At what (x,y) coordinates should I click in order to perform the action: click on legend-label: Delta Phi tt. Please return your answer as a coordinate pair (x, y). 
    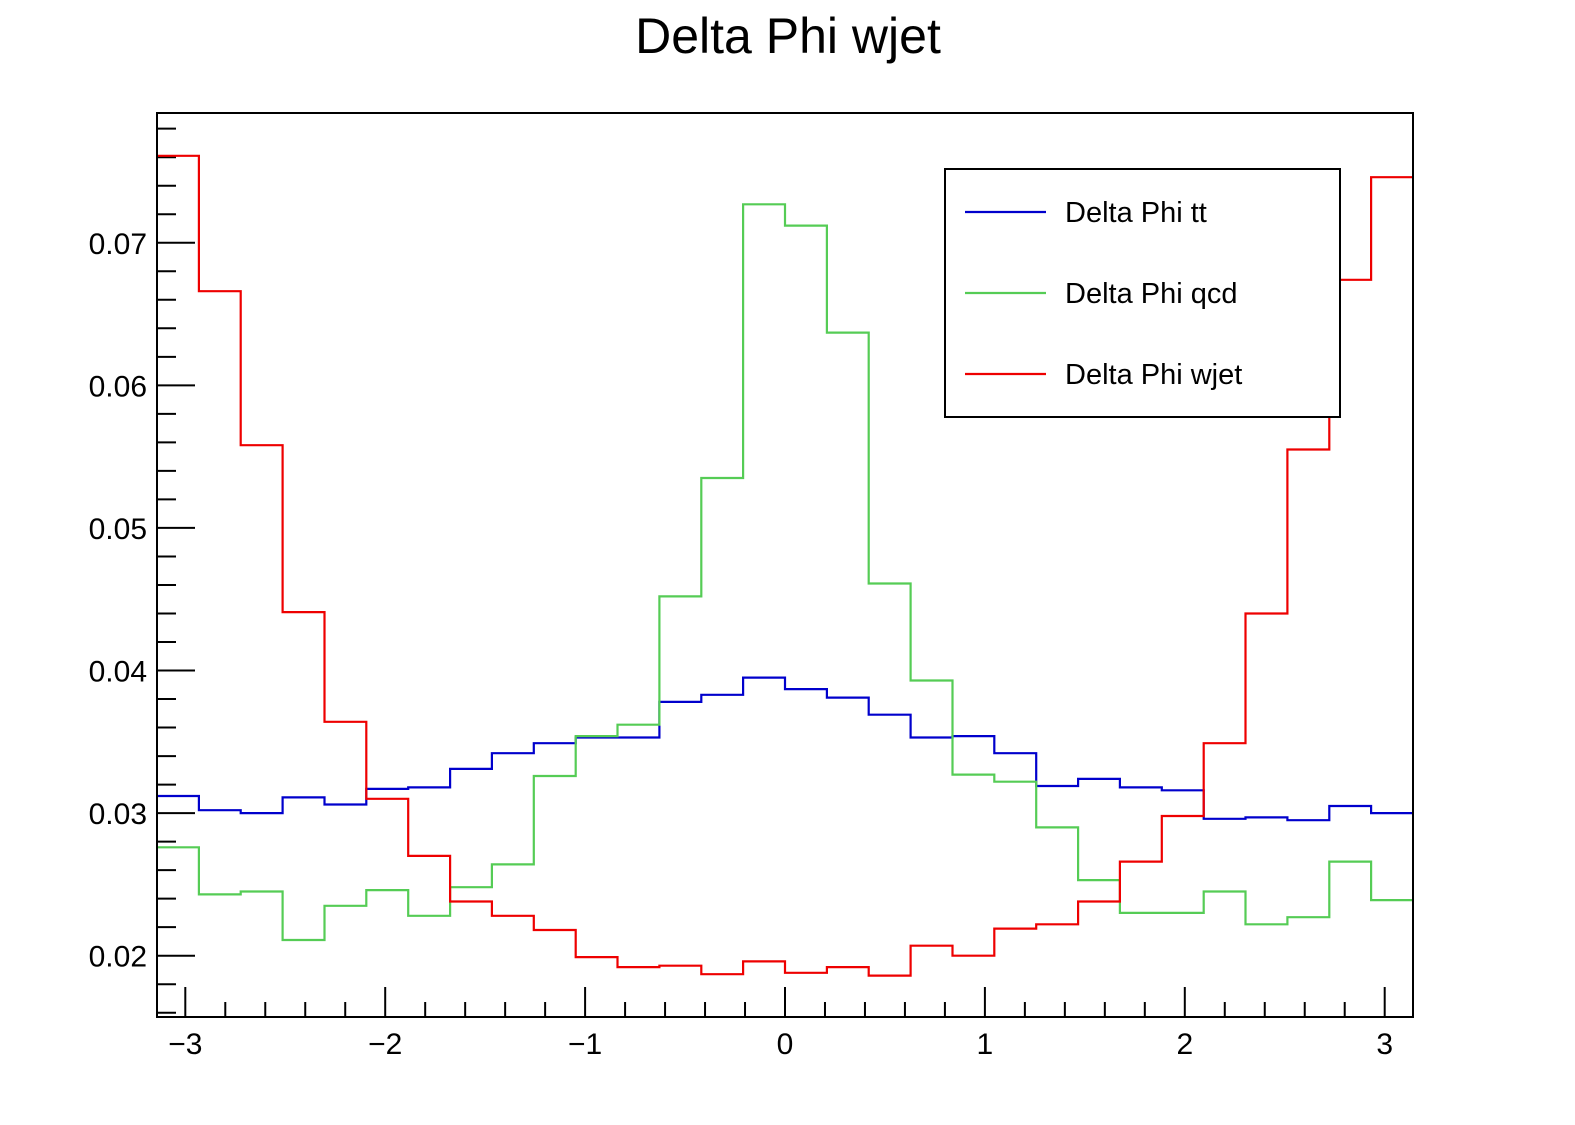
    Looking at the image, I should click on (1136, 213).